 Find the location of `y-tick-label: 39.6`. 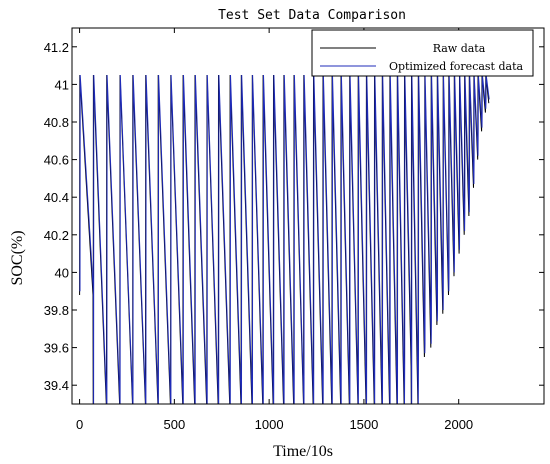

y-tick-label: 39.6 is located at coordinates (56, 348).